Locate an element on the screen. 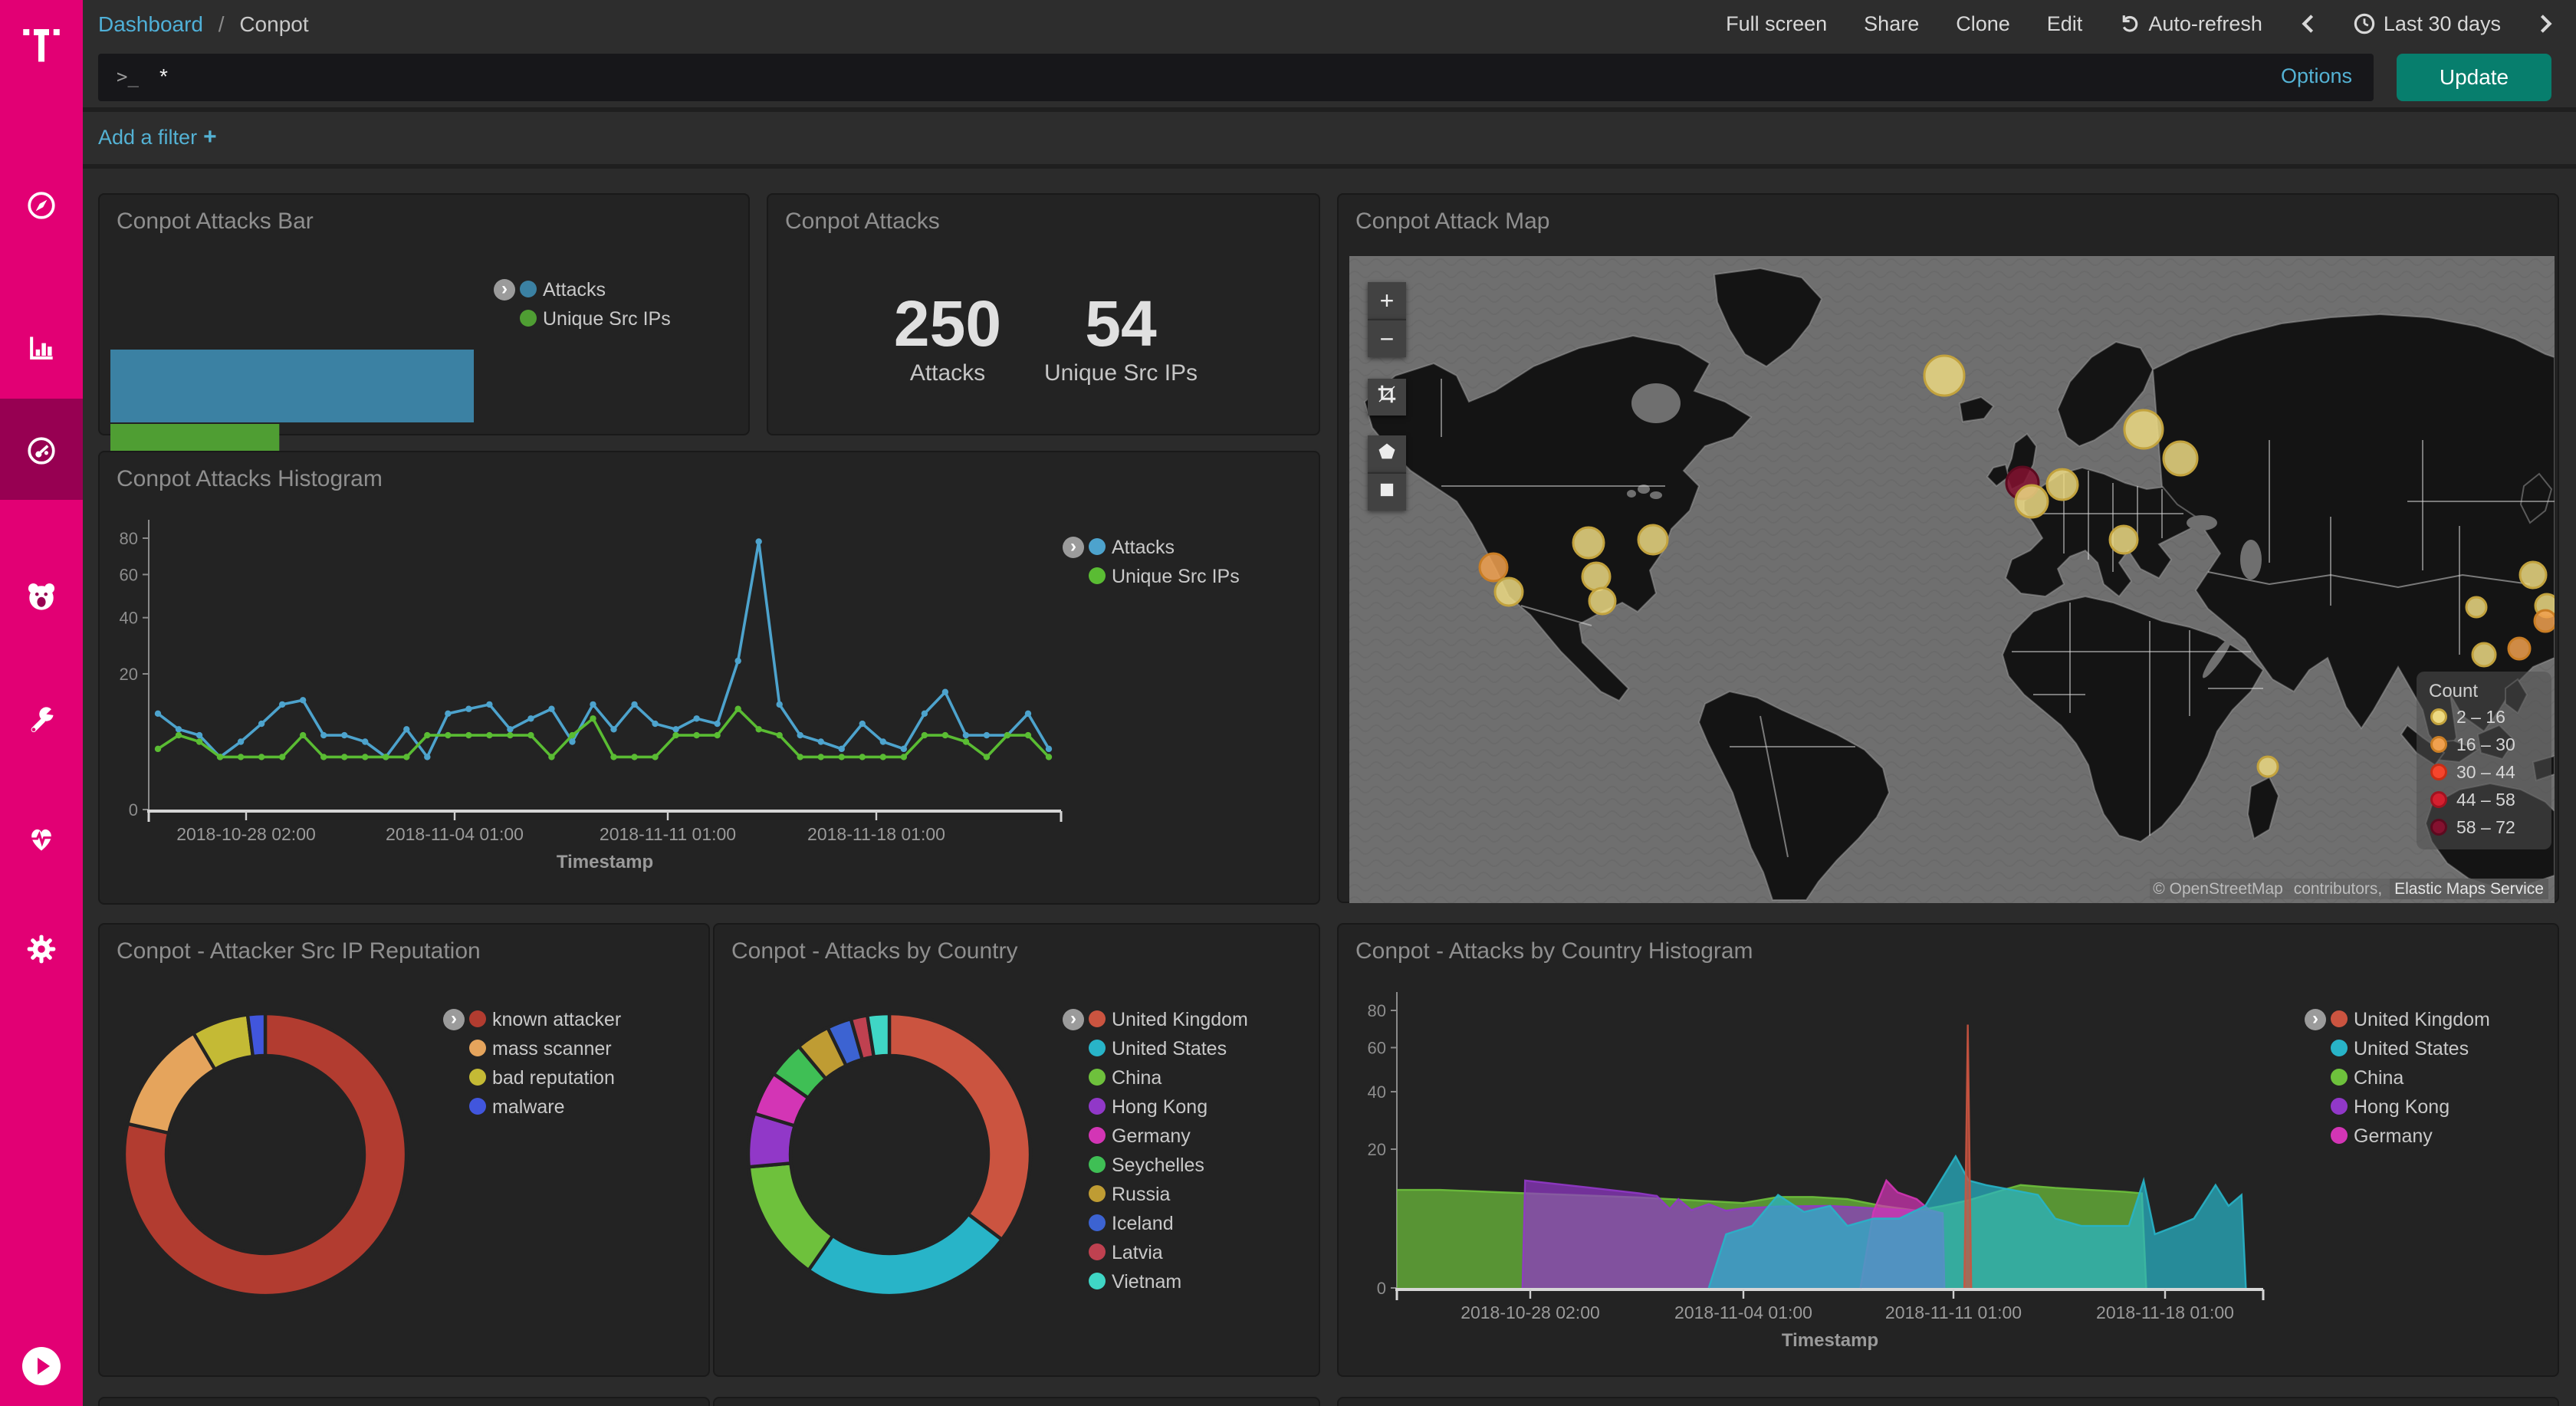  sidebar-item-dashboard is located at coordinates (41, 451).